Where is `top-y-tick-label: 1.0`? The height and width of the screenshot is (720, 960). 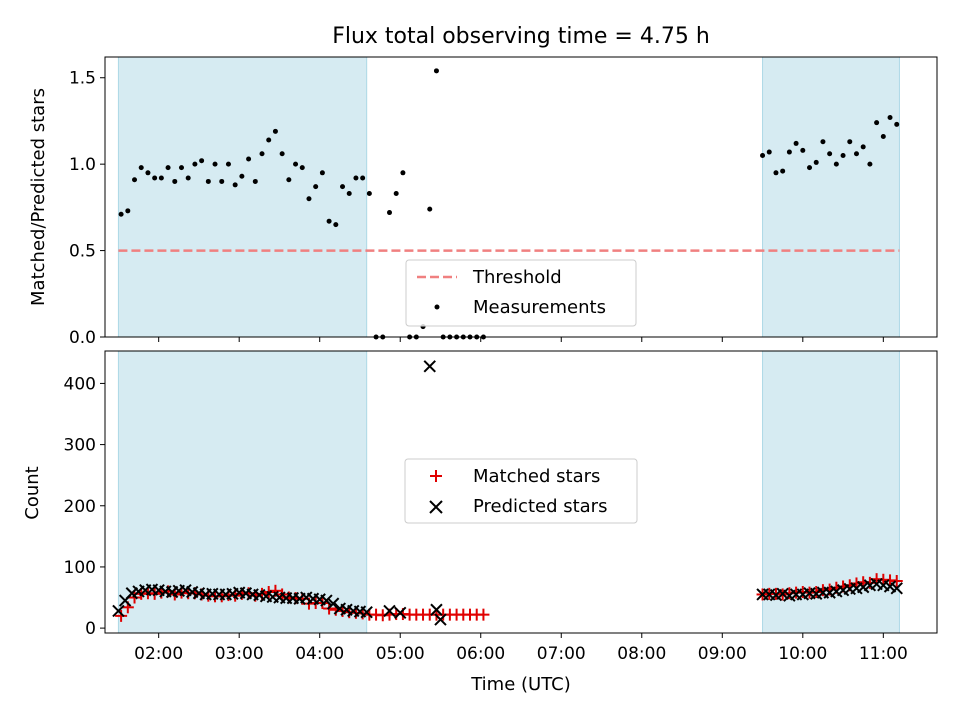
top-y-tick-label: 1.0 is located at coordinates (82, 165).